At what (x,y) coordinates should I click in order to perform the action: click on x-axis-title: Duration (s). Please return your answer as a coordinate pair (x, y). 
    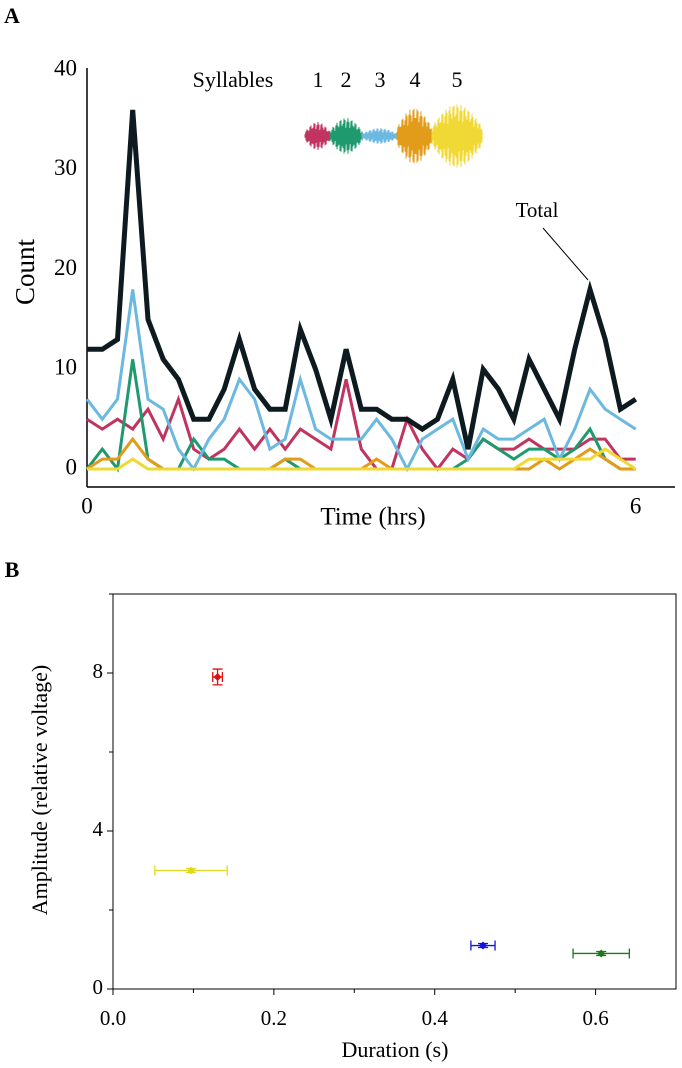
    Looking at the image, I should click on (395, 1049).